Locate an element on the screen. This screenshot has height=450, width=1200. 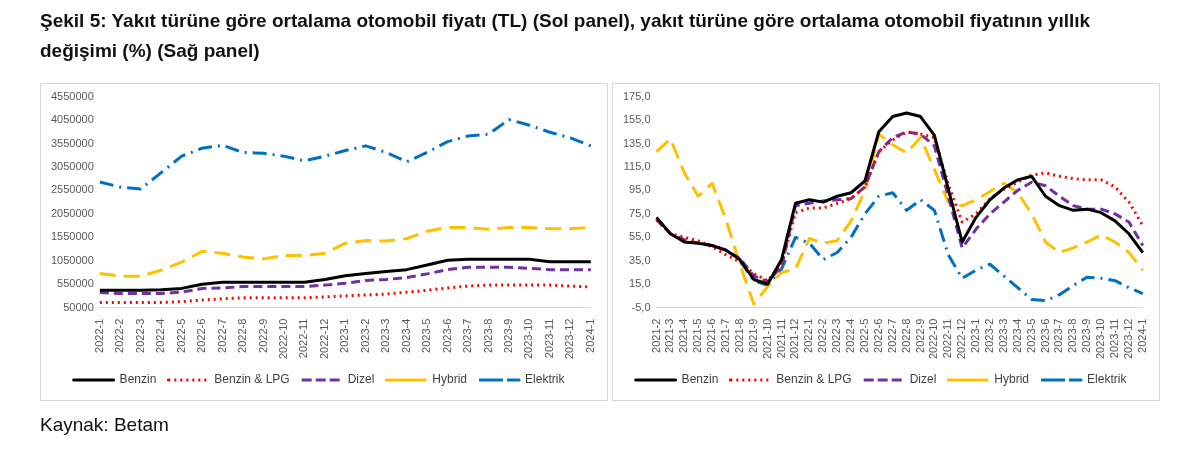
x-tick-label: 2021-11 is located at coordinates (780, 338).